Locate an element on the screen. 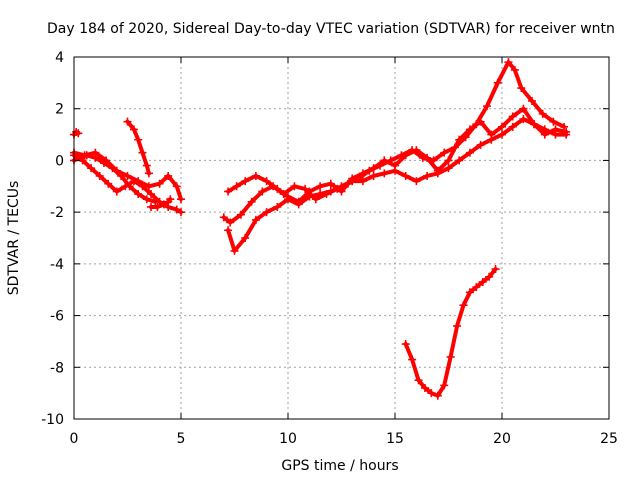 The width and height of the screenshot is (640, 480). series-trace-d is located at coordinates (76, 133).